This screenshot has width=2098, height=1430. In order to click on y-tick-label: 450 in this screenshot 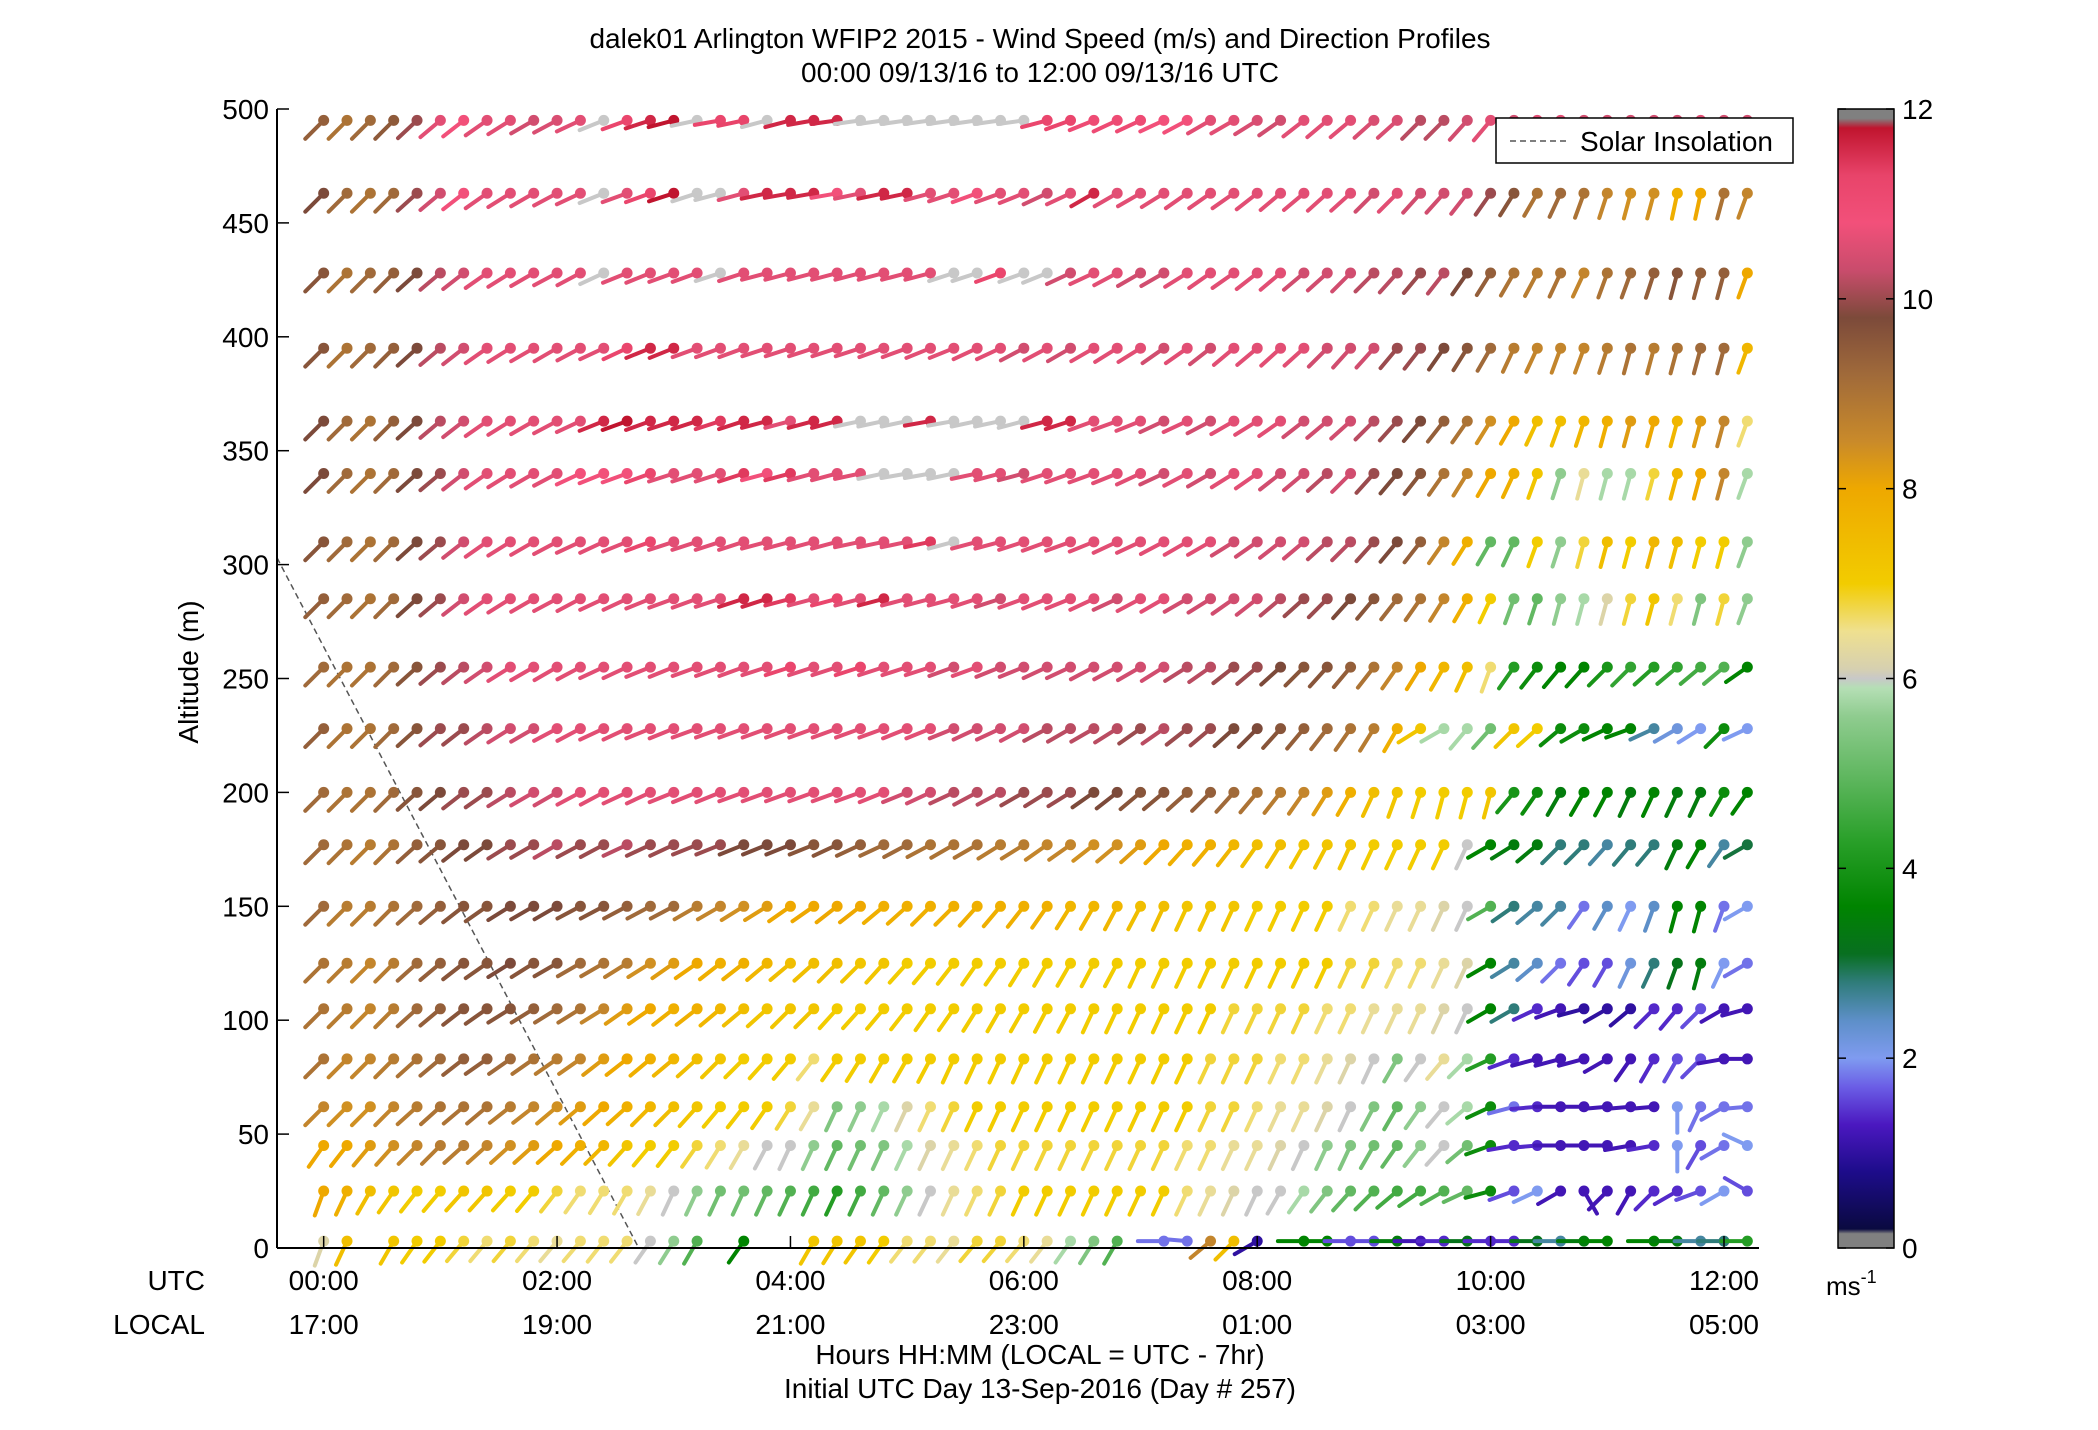, I will do `click(245, 223)`.